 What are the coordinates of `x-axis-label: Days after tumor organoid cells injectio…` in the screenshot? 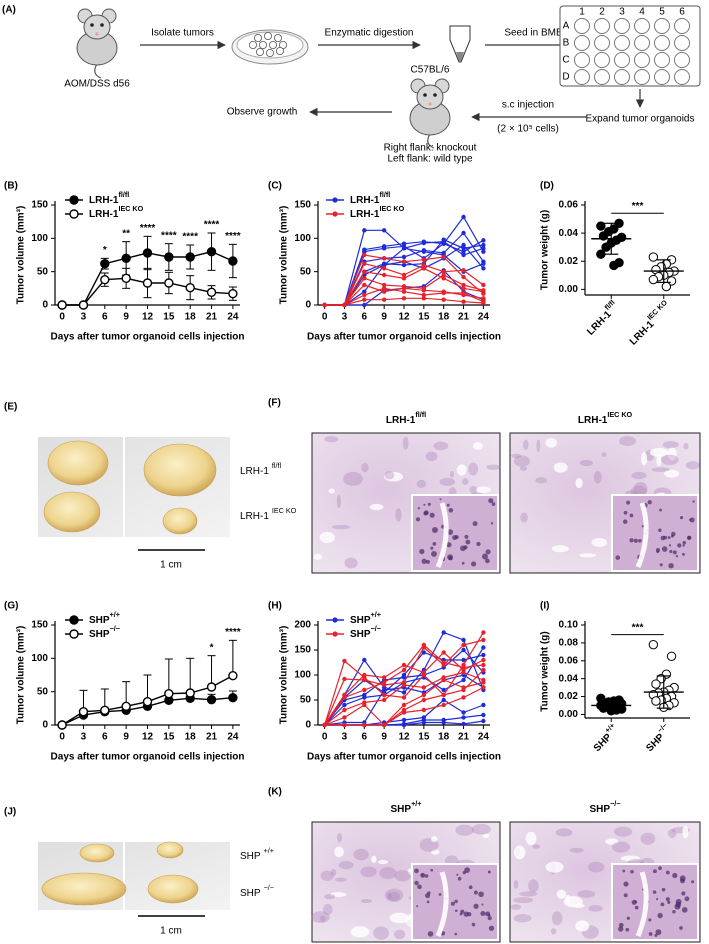 It's located at (148, 757).